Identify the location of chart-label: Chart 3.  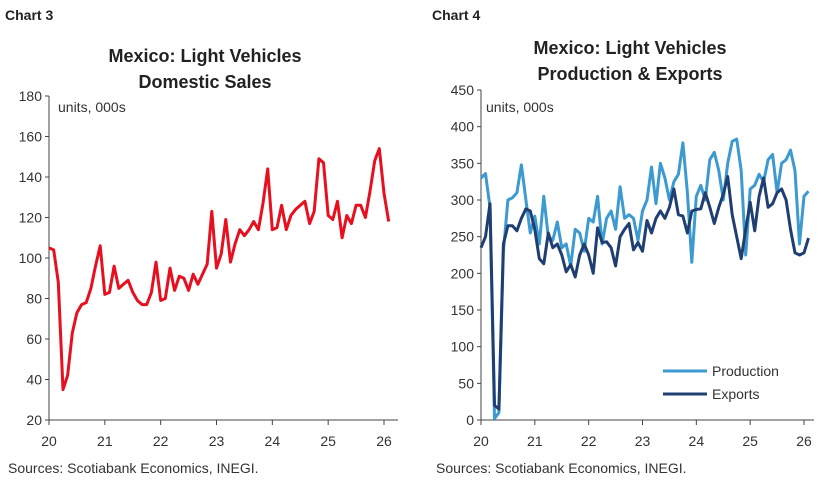
(29, 15).